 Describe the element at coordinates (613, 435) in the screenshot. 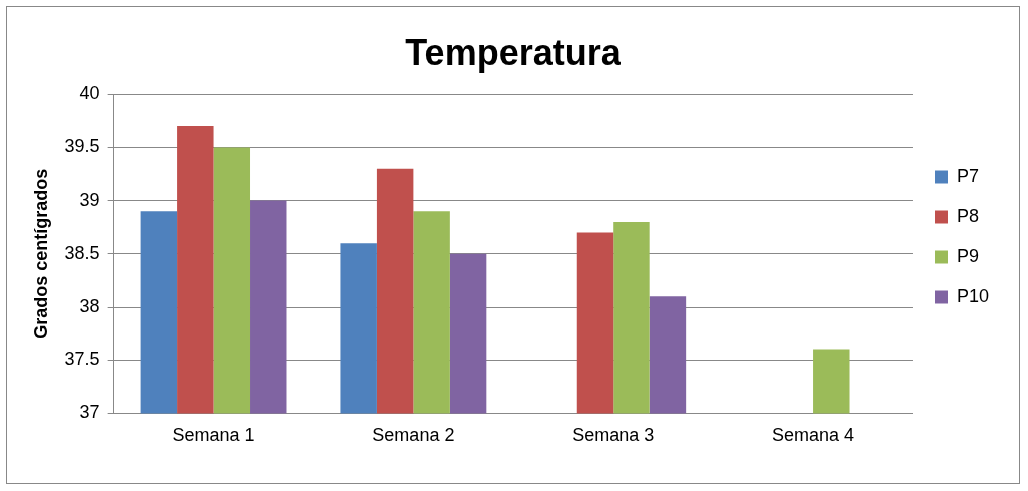

I see `x-tick-label: Semana 3` at that location.